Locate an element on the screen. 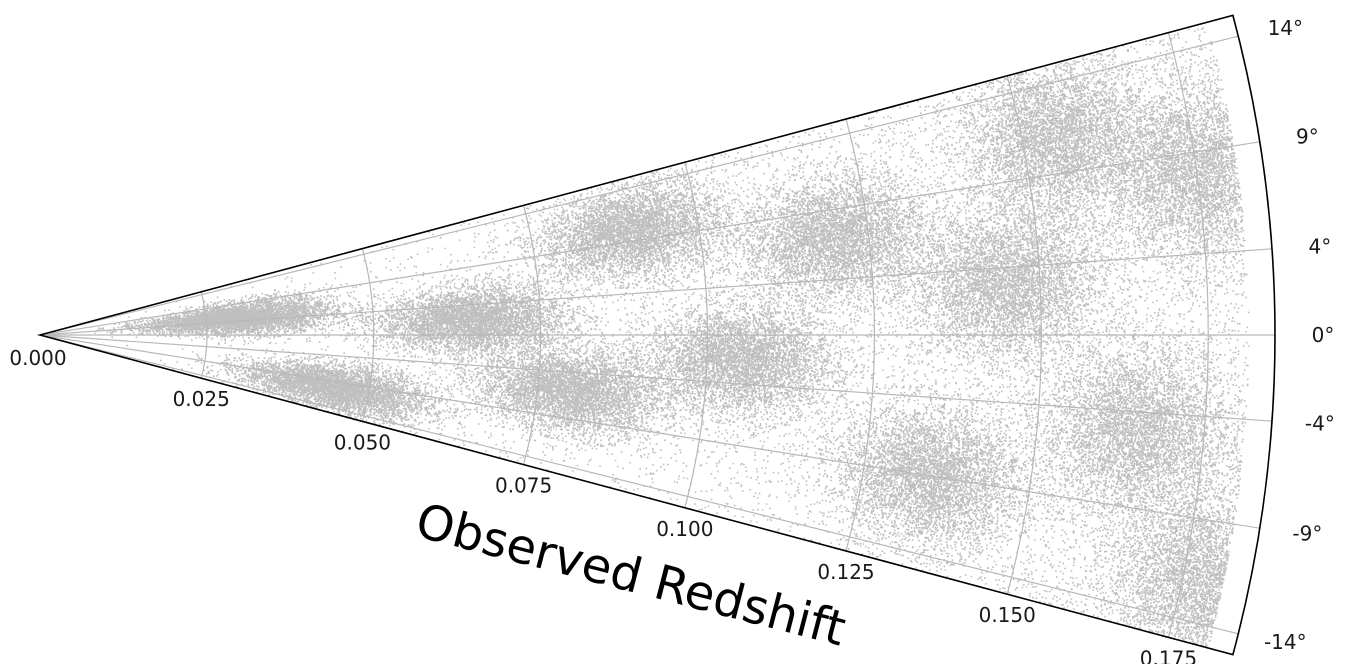  r-tick-label-3: 0.075 is located at coordinates (523, 486).